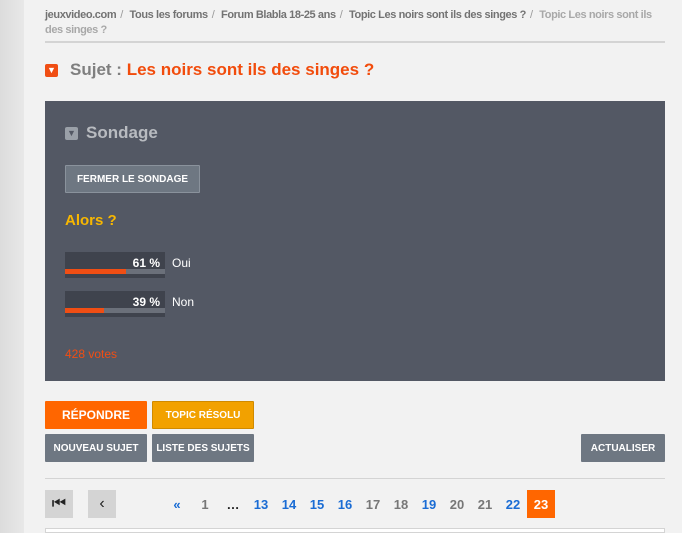  I want to click on breadcrumb-home: jeuxvideo.com, so click(81, 15).